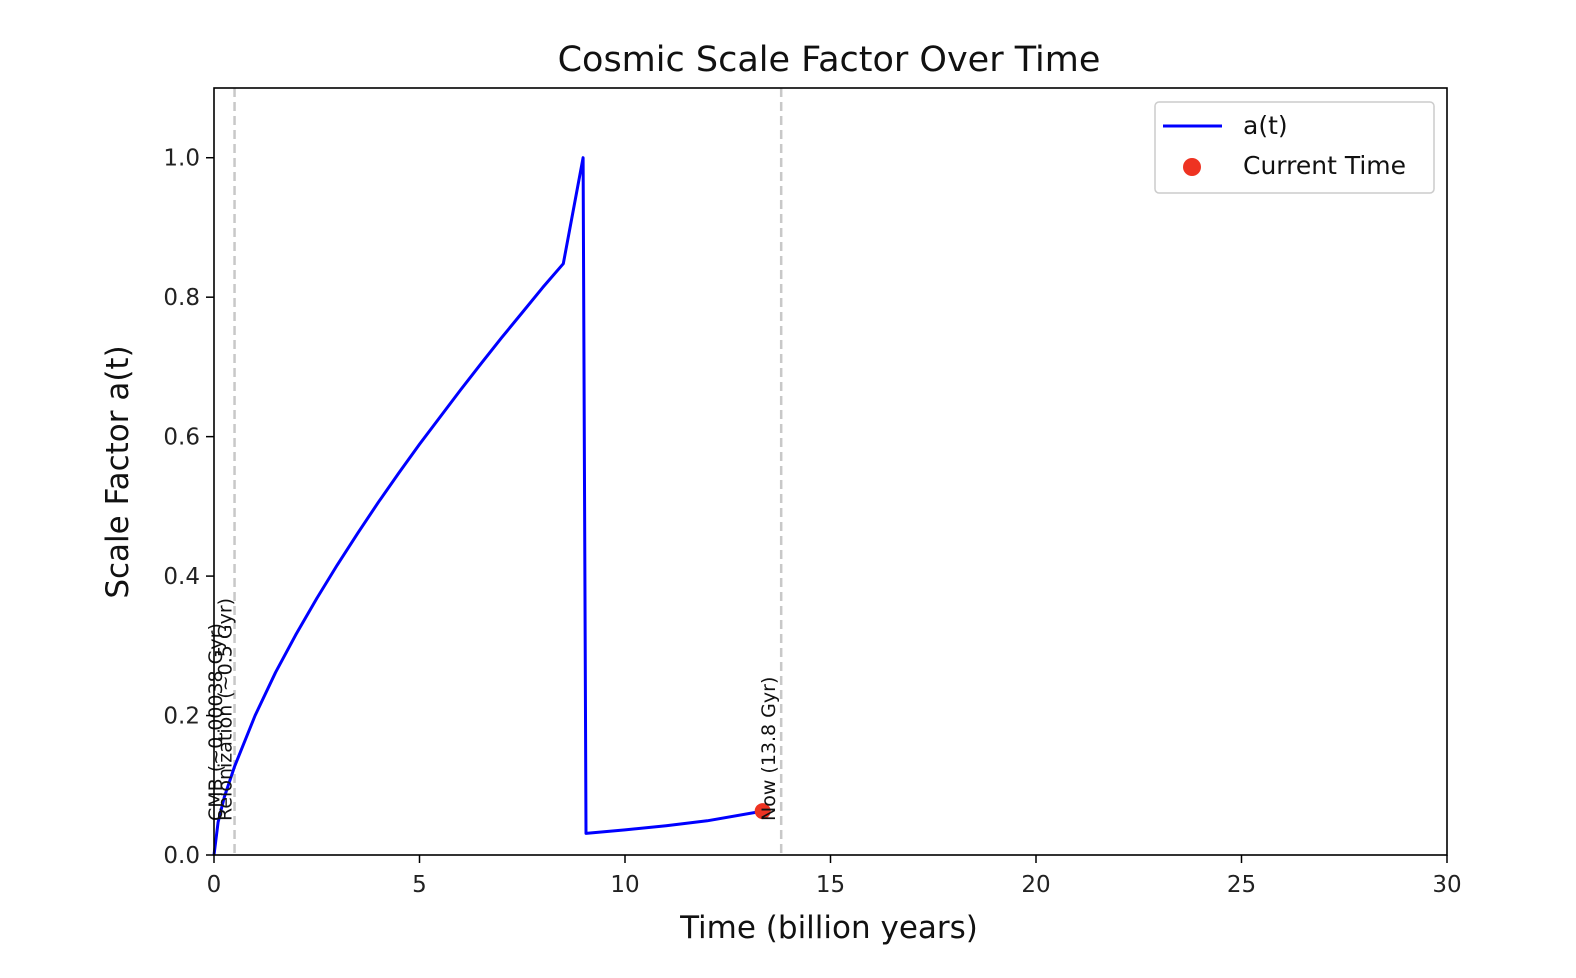 This screenshot has width=1576, height=978. I want to click on x-tick-label-2: 10, so click(624, 885).